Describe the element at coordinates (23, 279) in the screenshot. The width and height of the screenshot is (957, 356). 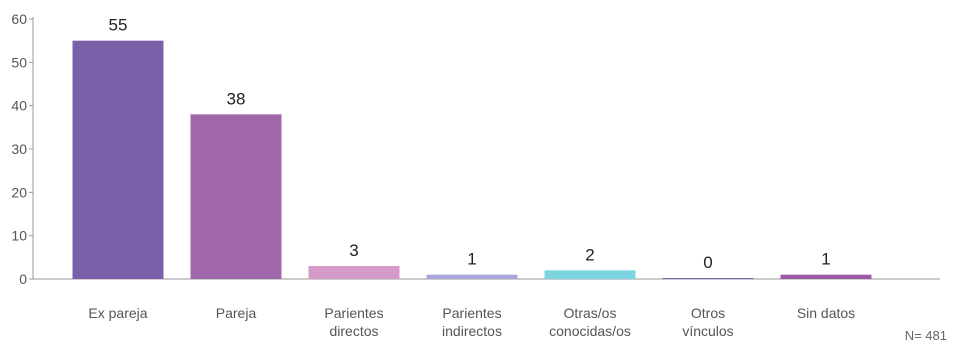
I see `y-tick-label: 0` at that location.